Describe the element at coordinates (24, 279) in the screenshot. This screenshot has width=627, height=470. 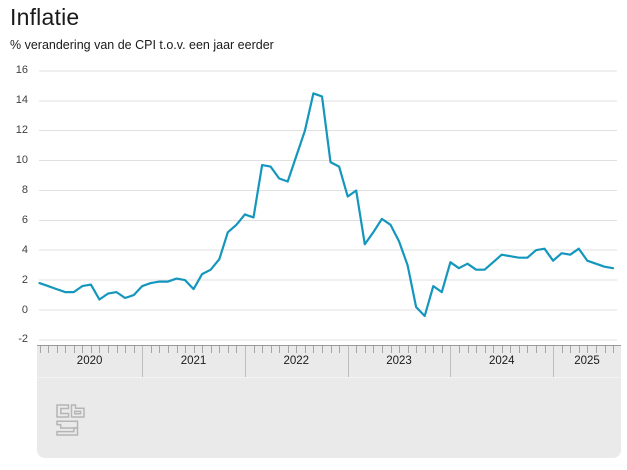
I see `y-tick-label: 2` at that location.